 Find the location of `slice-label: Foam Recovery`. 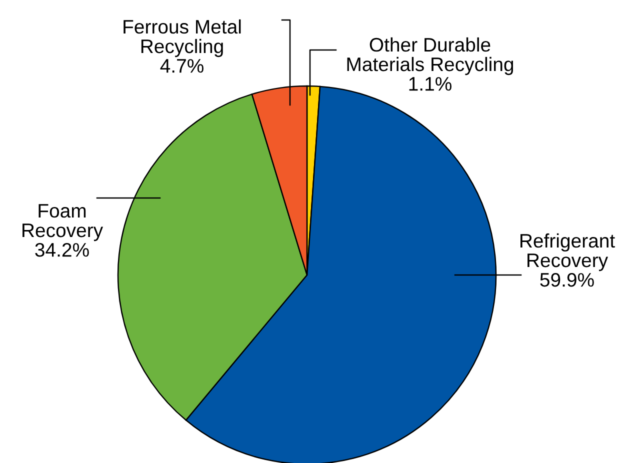

slice-label: Foam Recovery is located at coordinates (63, 223).